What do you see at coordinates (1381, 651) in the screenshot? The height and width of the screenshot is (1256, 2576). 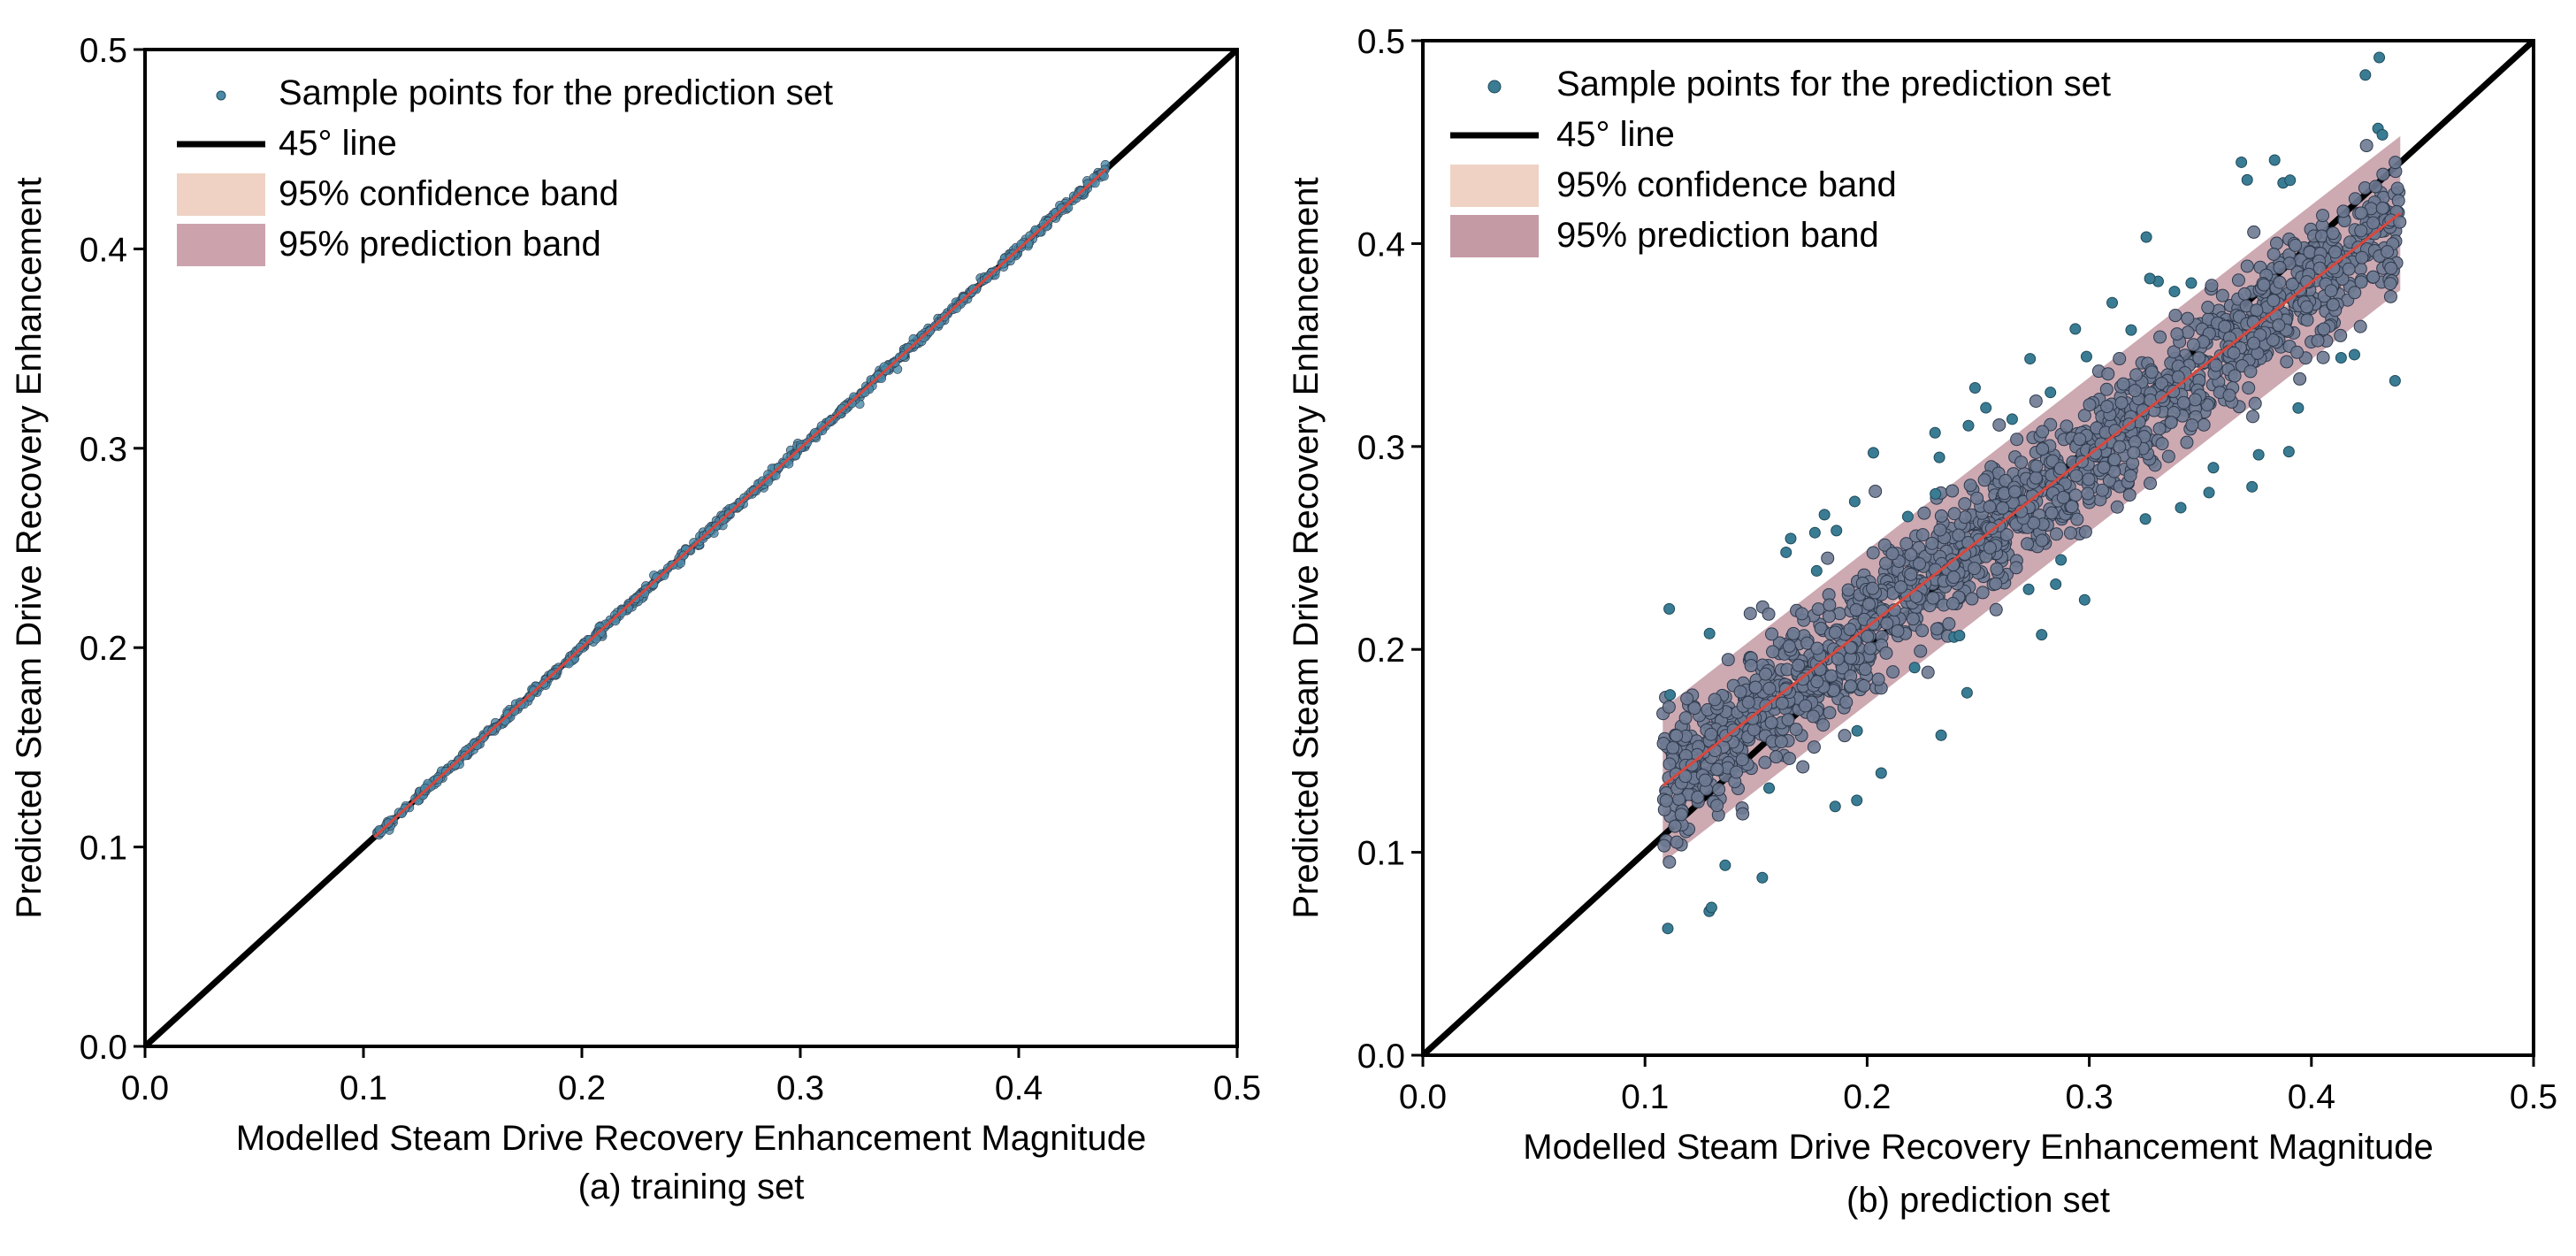 I see `y-tick-label: 0.2` at bounding box center [1381, 651].